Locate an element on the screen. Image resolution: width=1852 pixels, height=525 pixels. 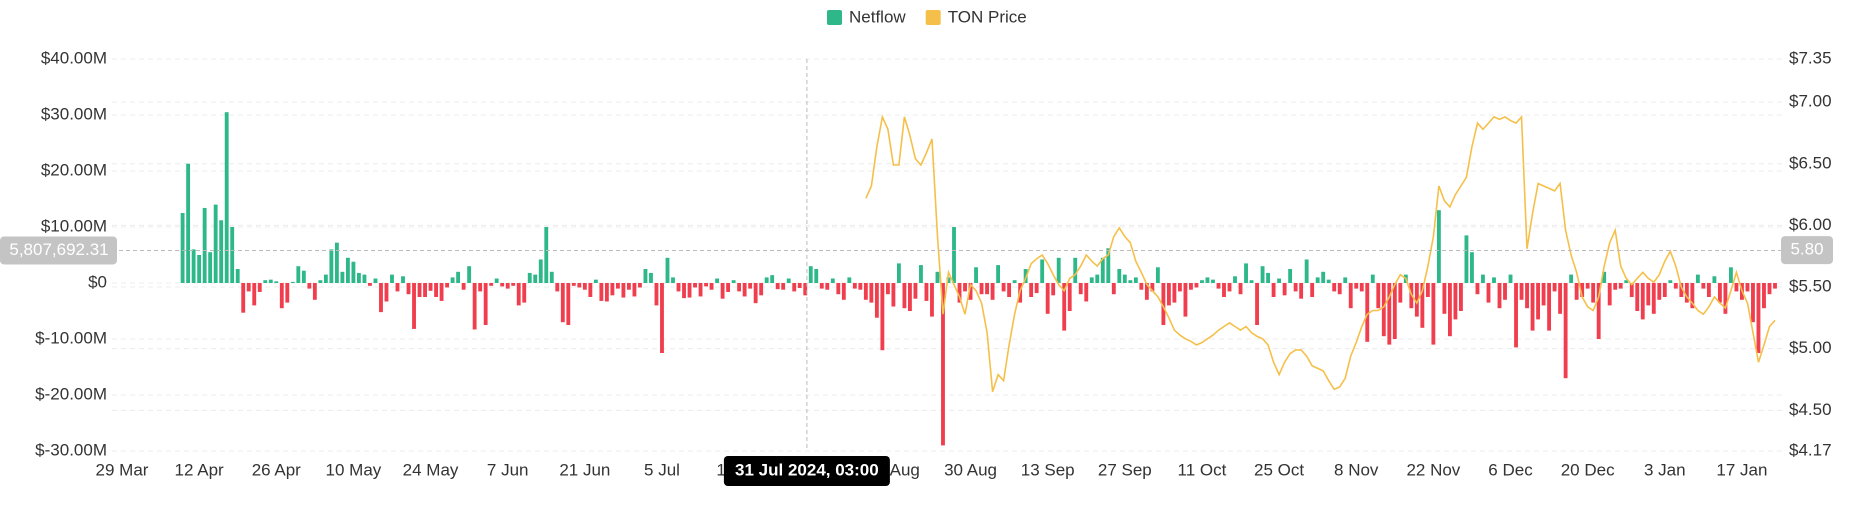
y-tick-label: $20.00M is located at coordinates (74, 169).